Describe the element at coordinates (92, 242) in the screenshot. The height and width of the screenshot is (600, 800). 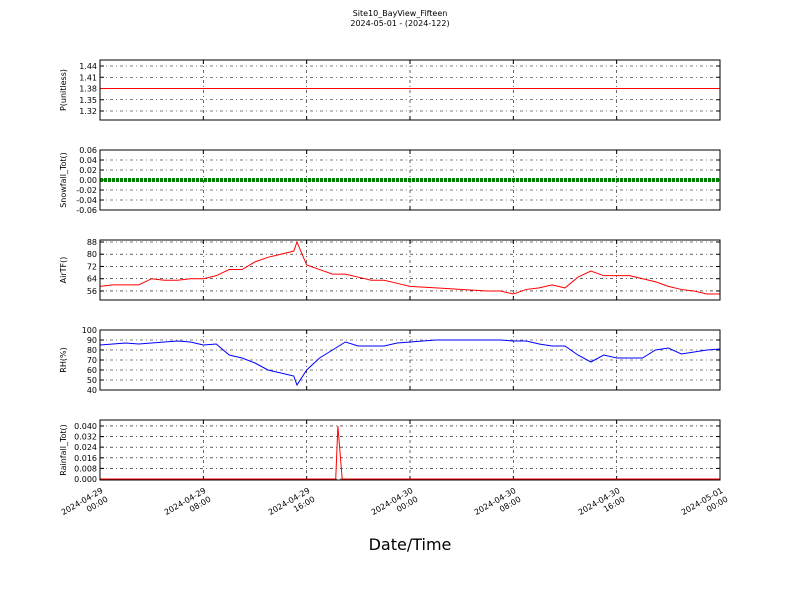
I see `y-tick-label: 88` at that location.